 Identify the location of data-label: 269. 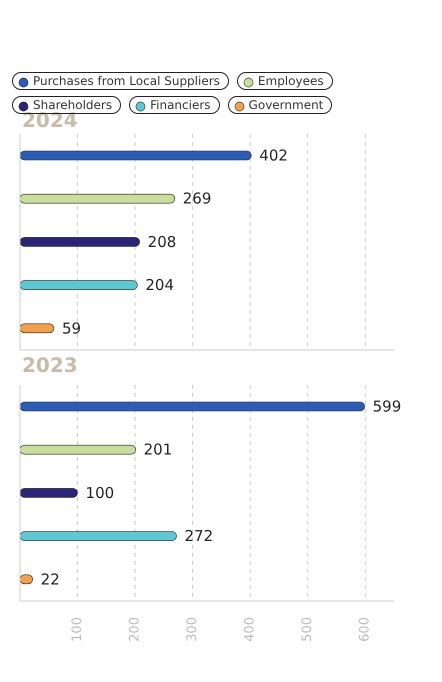
(197, 199).